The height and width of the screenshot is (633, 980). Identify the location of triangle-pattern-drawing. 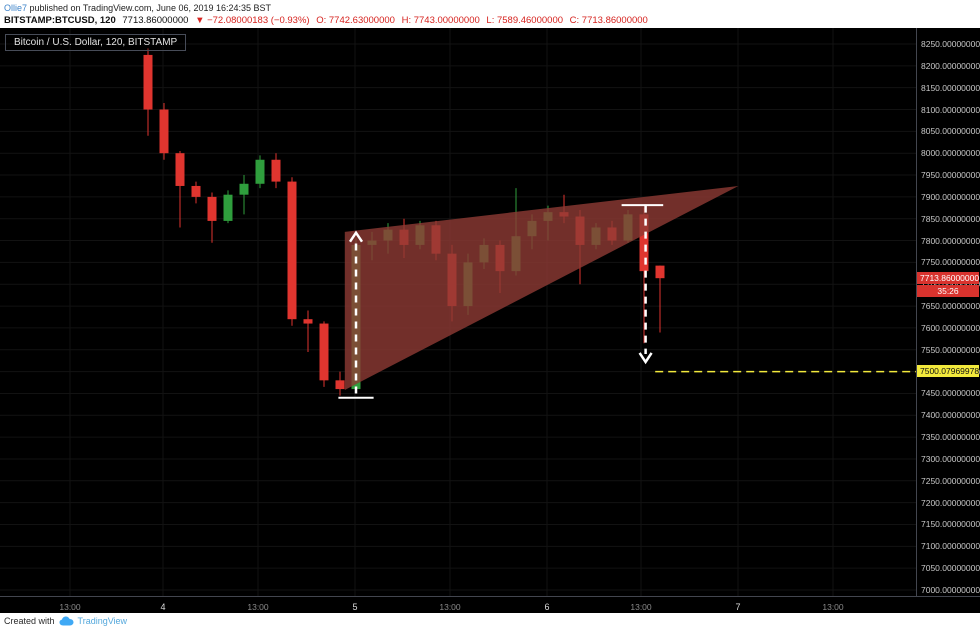
(541, 287).